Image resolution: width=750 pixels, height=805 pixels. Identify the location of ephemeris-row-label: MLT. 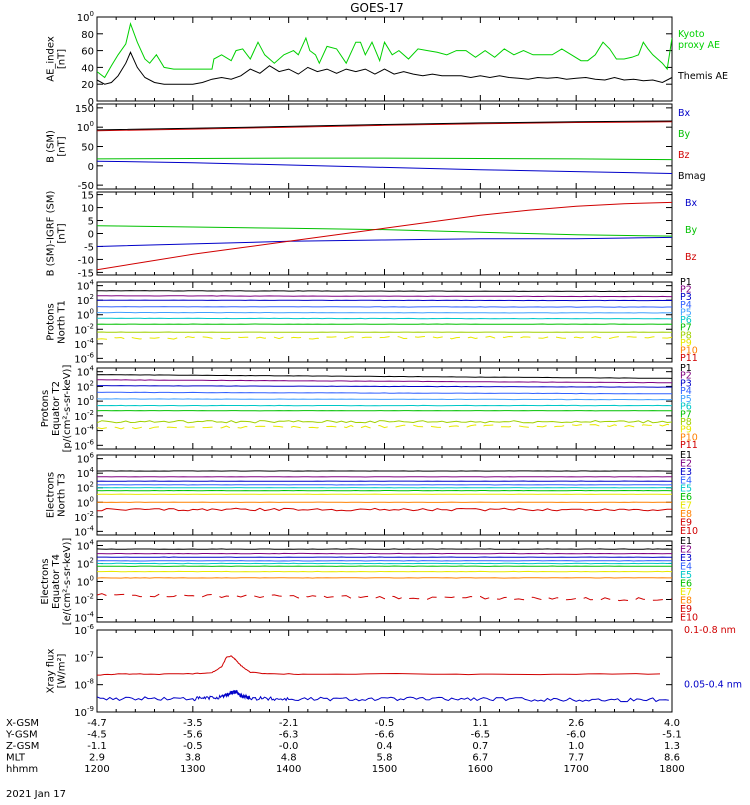
(16, 758).